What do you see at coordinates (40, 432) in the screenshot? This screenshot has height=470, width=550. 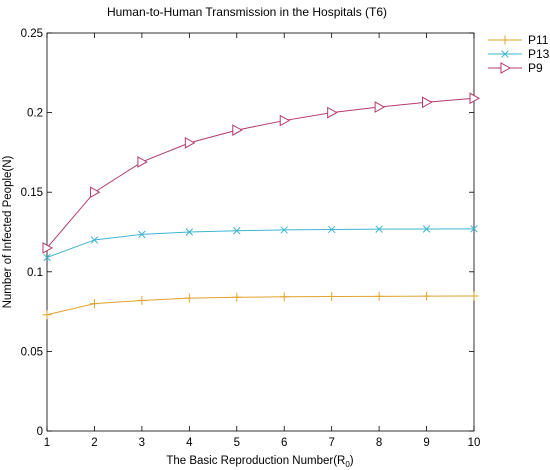 I see `y-tick-label: 0` at bounding box center [40, 432].